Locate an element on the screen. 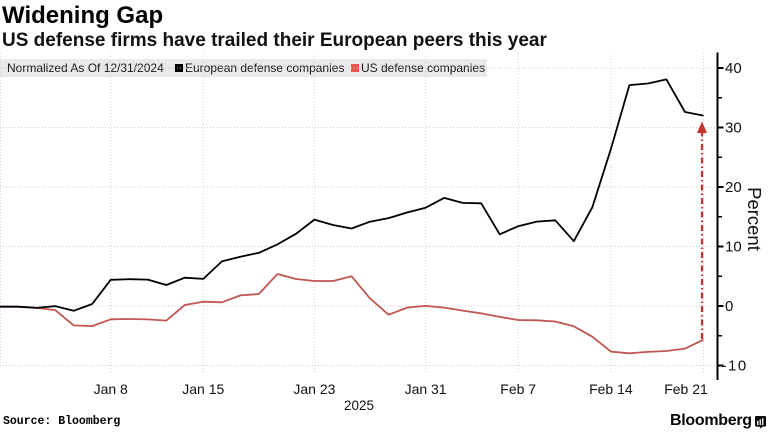 This screenshot has width=768, height=432. svg-text: 10 is located at coordinates (733, 247).